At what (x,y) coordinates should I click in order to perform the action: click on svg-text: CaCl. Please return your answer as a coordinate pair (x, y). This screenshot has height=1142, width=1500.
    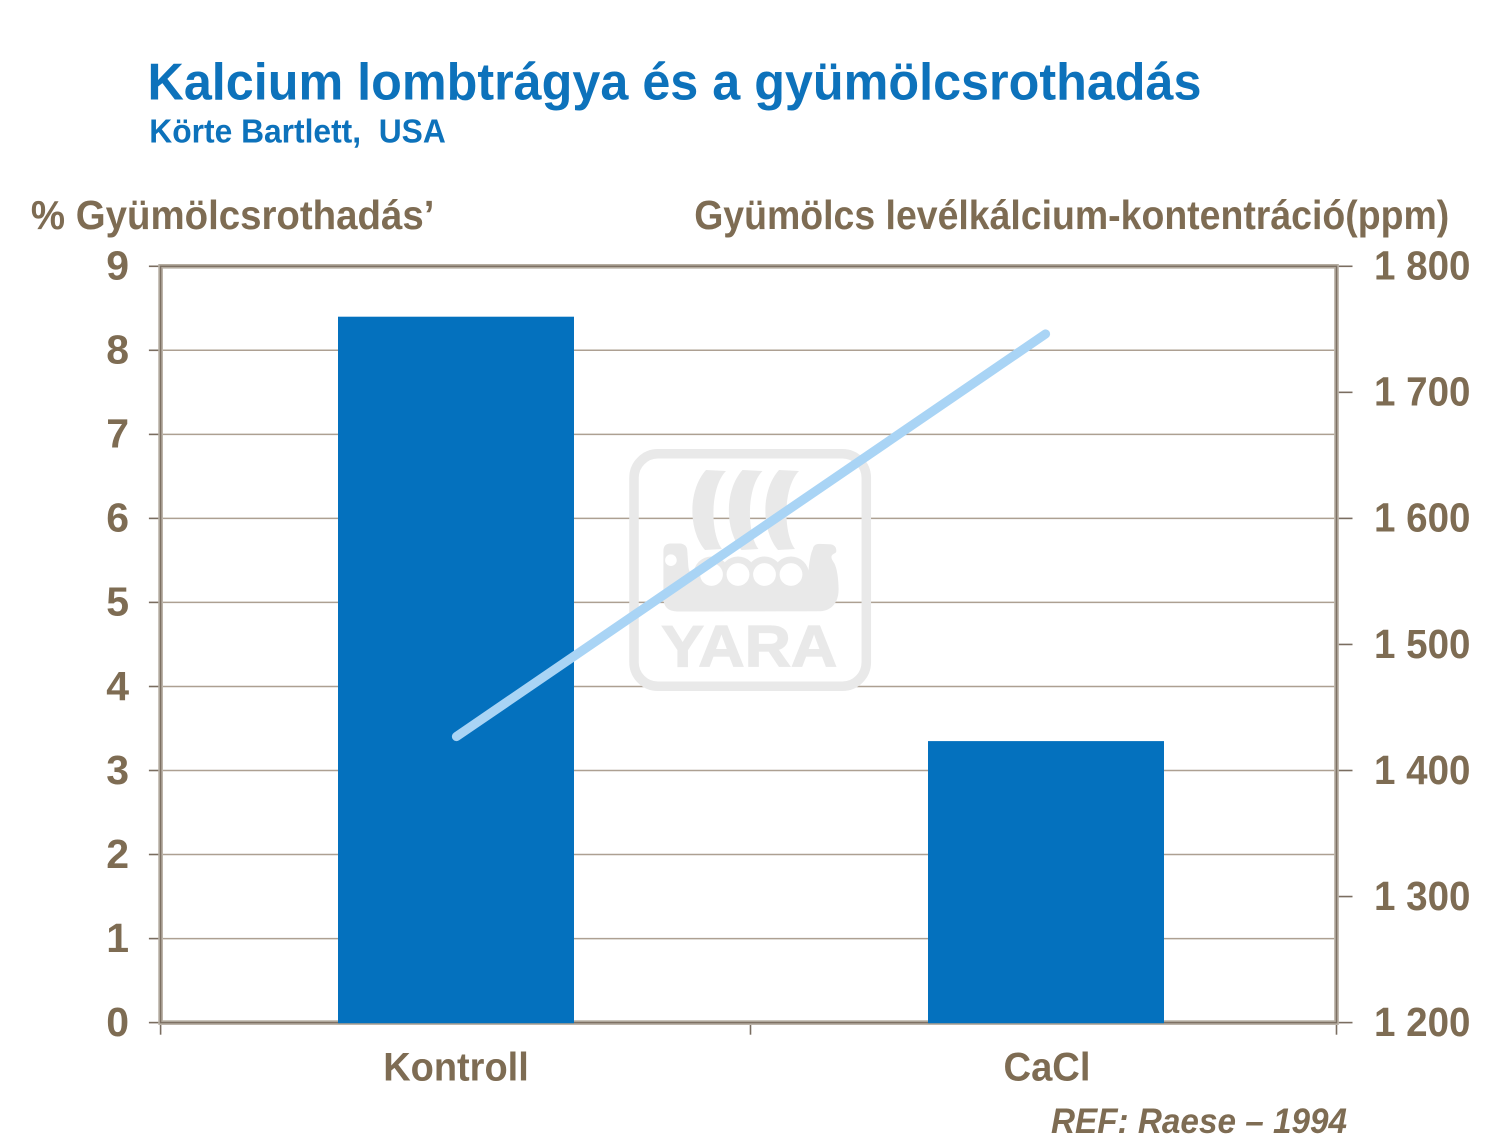
    Looking at the image, I should click on (1047, 1068).